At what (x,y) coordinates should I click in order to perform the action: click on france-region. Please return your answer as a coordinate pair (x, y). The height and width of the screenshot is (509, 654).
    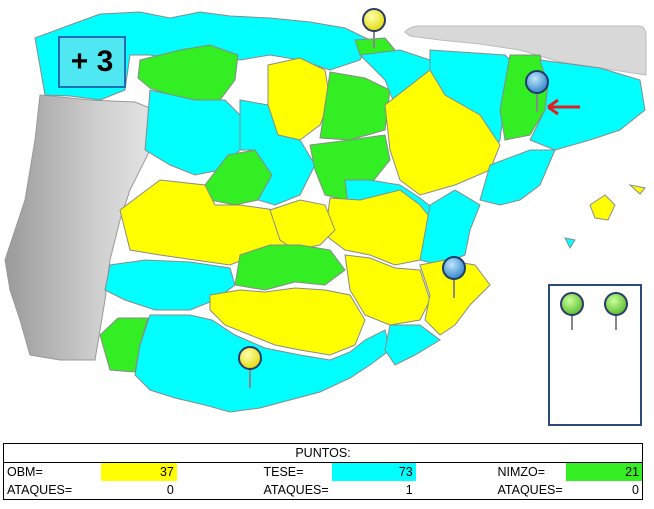
    Looking at the image, I should click on (525, 50).